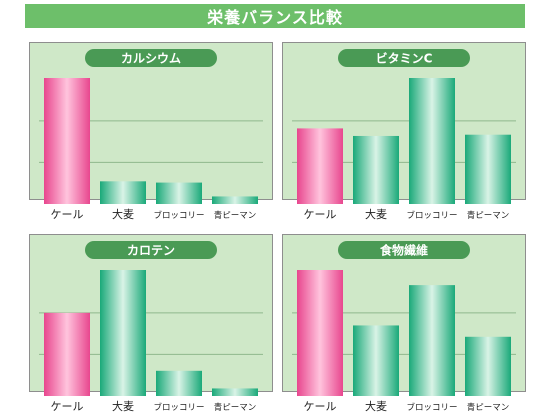 Image resolution: width=550 pixels, height=420 pixels. I want to click on chart-title: カルシウム, so click(151, 59).